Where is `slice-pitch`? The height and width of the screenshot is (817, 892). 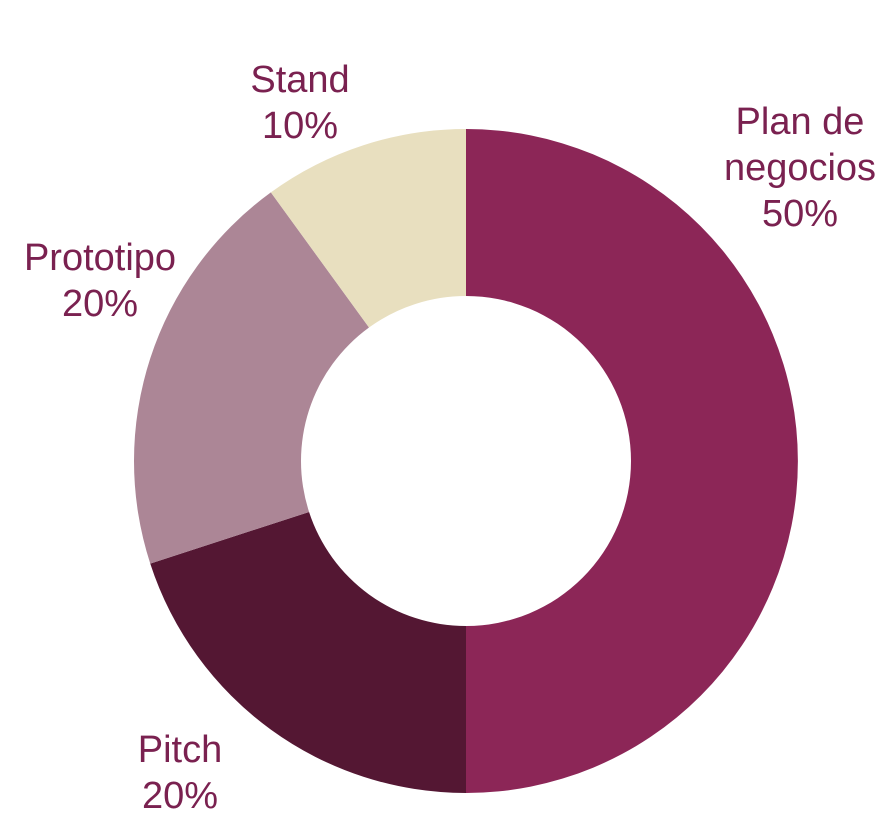 slice-pitch is located at coordinates (308, 652).